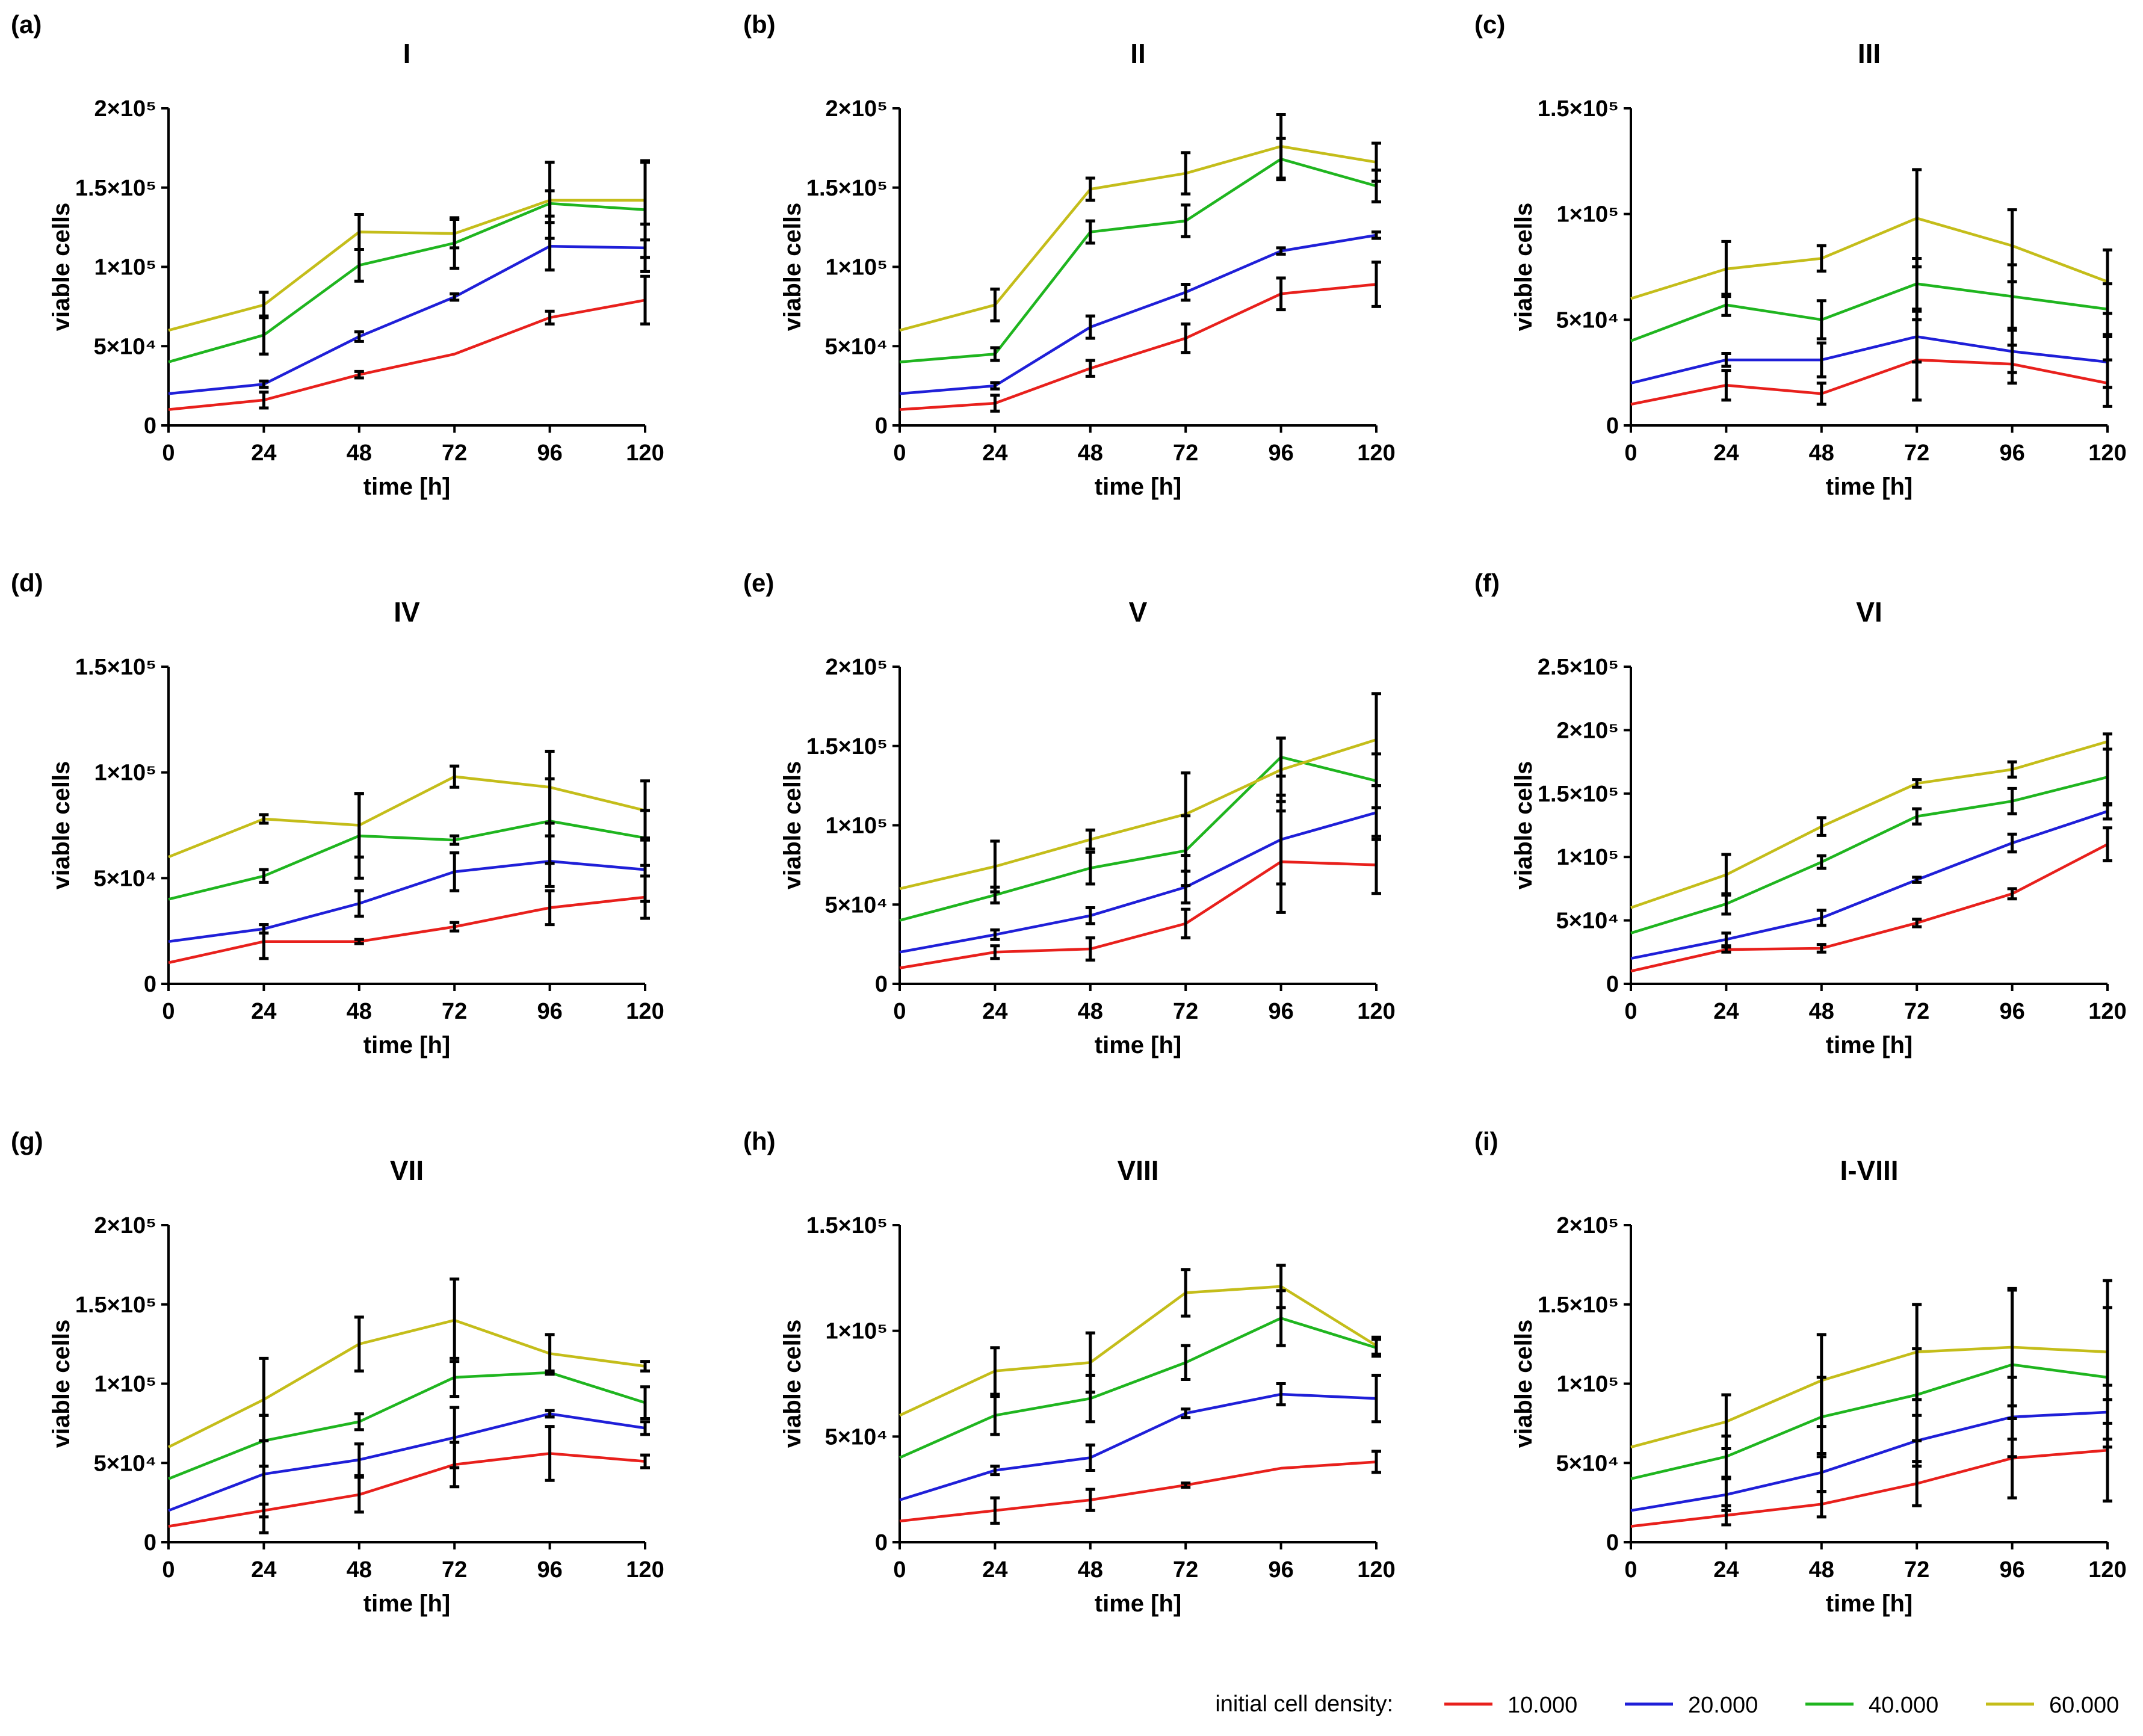 This screenshot has width=2143, height=1736. Describe the element at coordinates (61, 825) in the screenshot. I see `y-axis-title: viable cells` at that location.